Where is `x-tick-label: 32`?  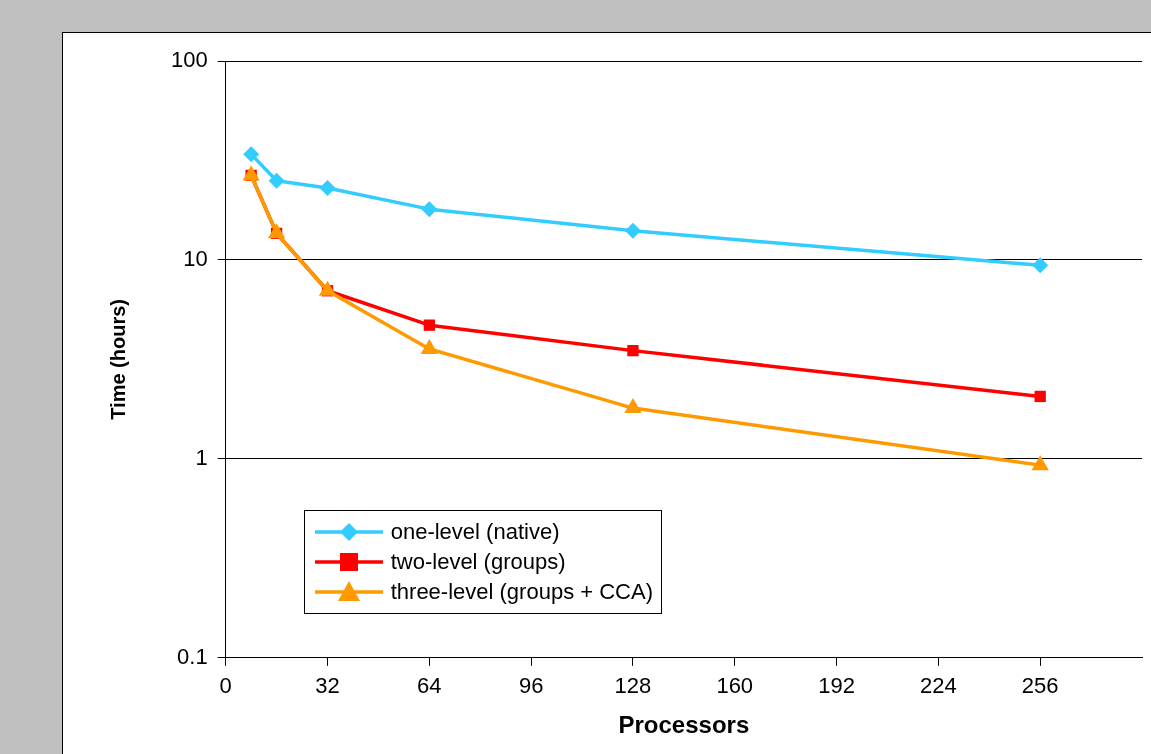 x-tick-label: 32 is located at coordinates (327, 686).